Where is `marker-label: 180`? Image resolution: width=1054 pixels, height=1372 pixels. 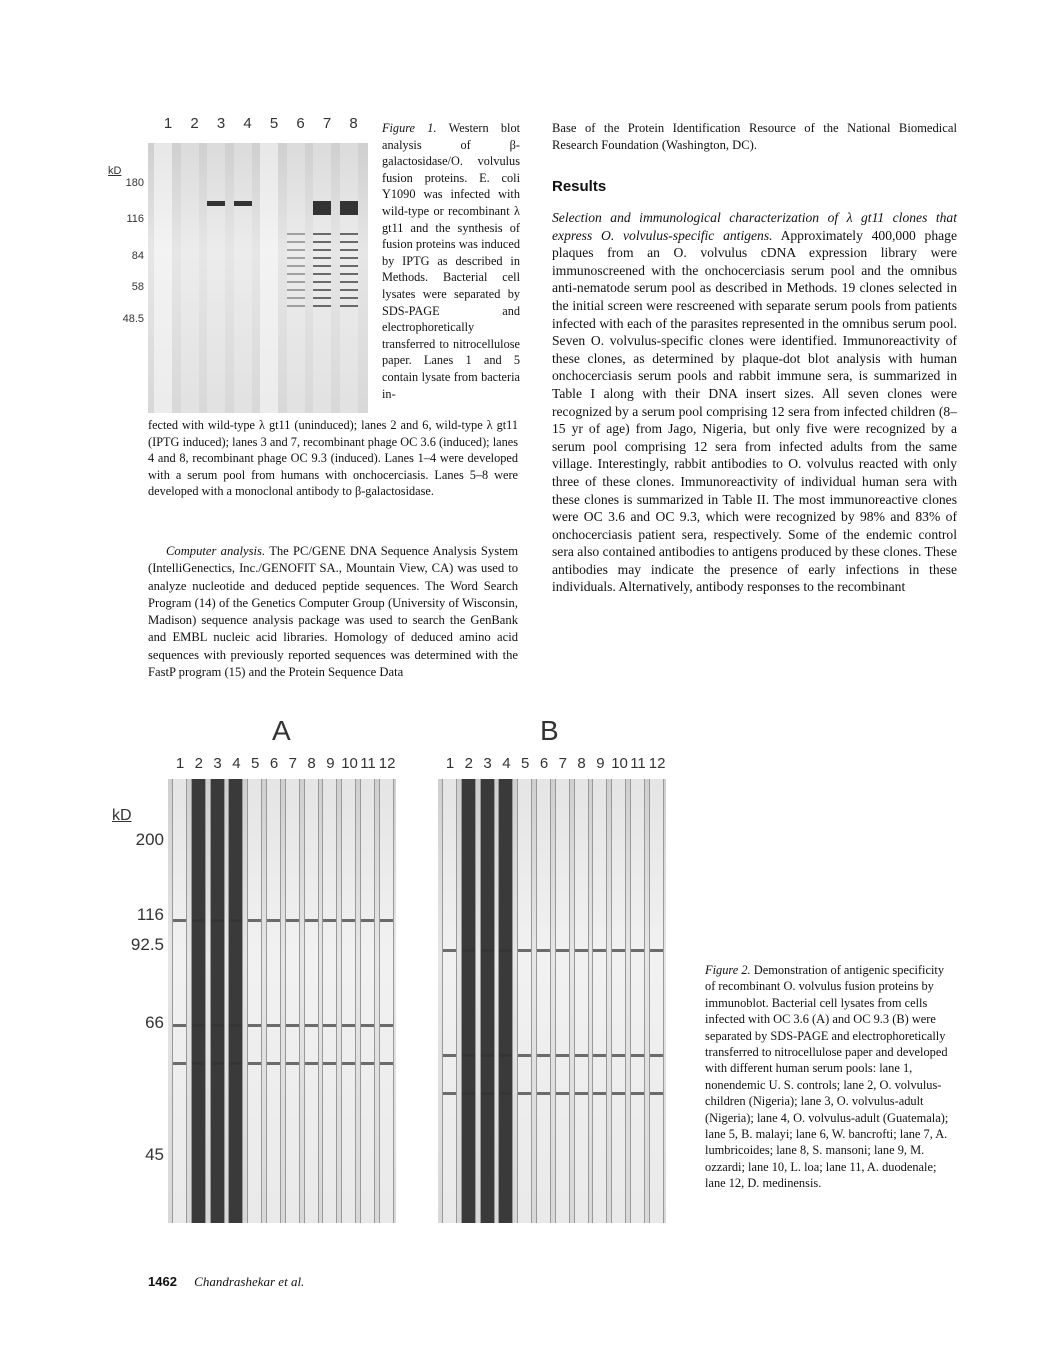
marker-label: 180 is located at coordinates (134, 183).